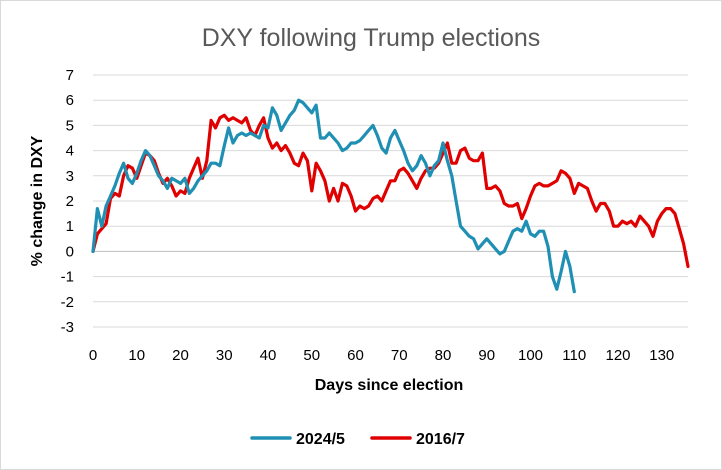  What do you see at coordinates (70, 75) in the screenshot?
I see `y-tick-label: 7` at bounding box center [70, 75].